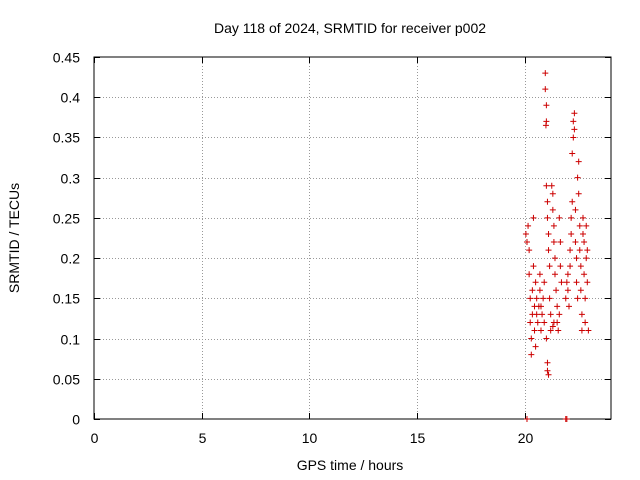 The image size is (640, 480). What do you see at coordinates (350, 465) in the screenshot?
I see `x-axis-label: GPS time / hours` at bounding box center [350, 465].